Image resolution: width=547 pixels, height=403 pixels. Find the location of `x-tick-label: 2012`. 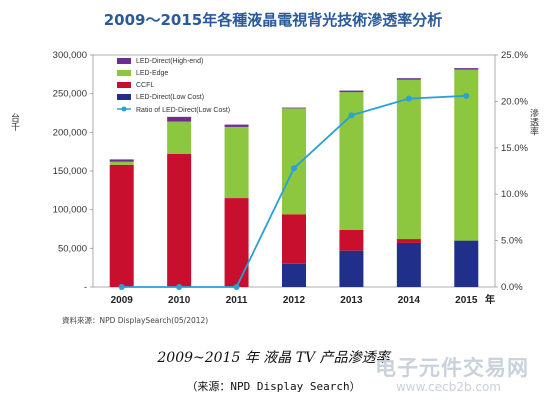

x-tick-label: 2012 is located at coordinates (294, 300).